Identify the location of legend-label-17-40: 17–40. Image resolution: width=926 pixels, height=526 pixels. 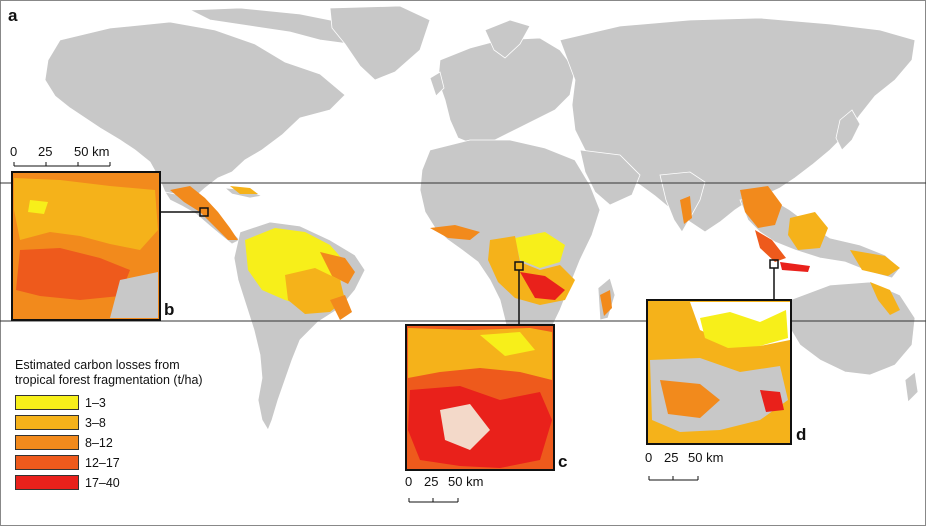
(102, 482).